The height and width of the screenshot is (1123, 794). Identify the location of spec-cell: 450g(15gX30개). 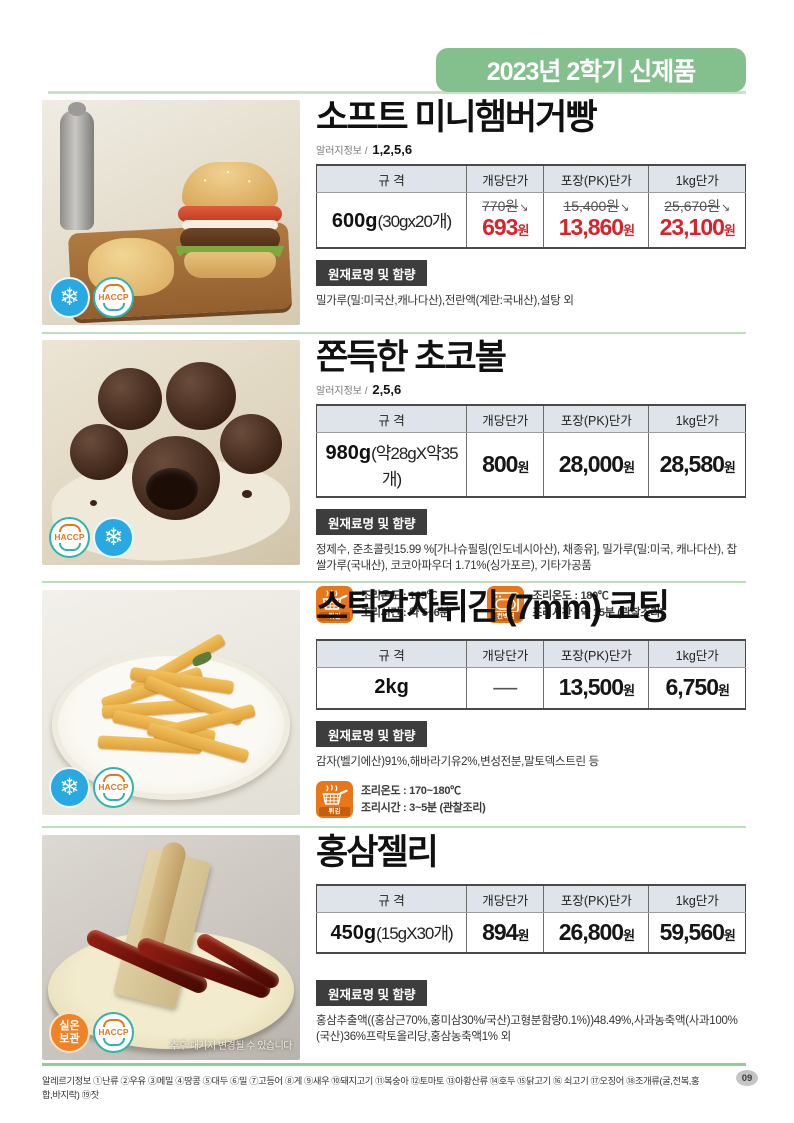
(391, 932).